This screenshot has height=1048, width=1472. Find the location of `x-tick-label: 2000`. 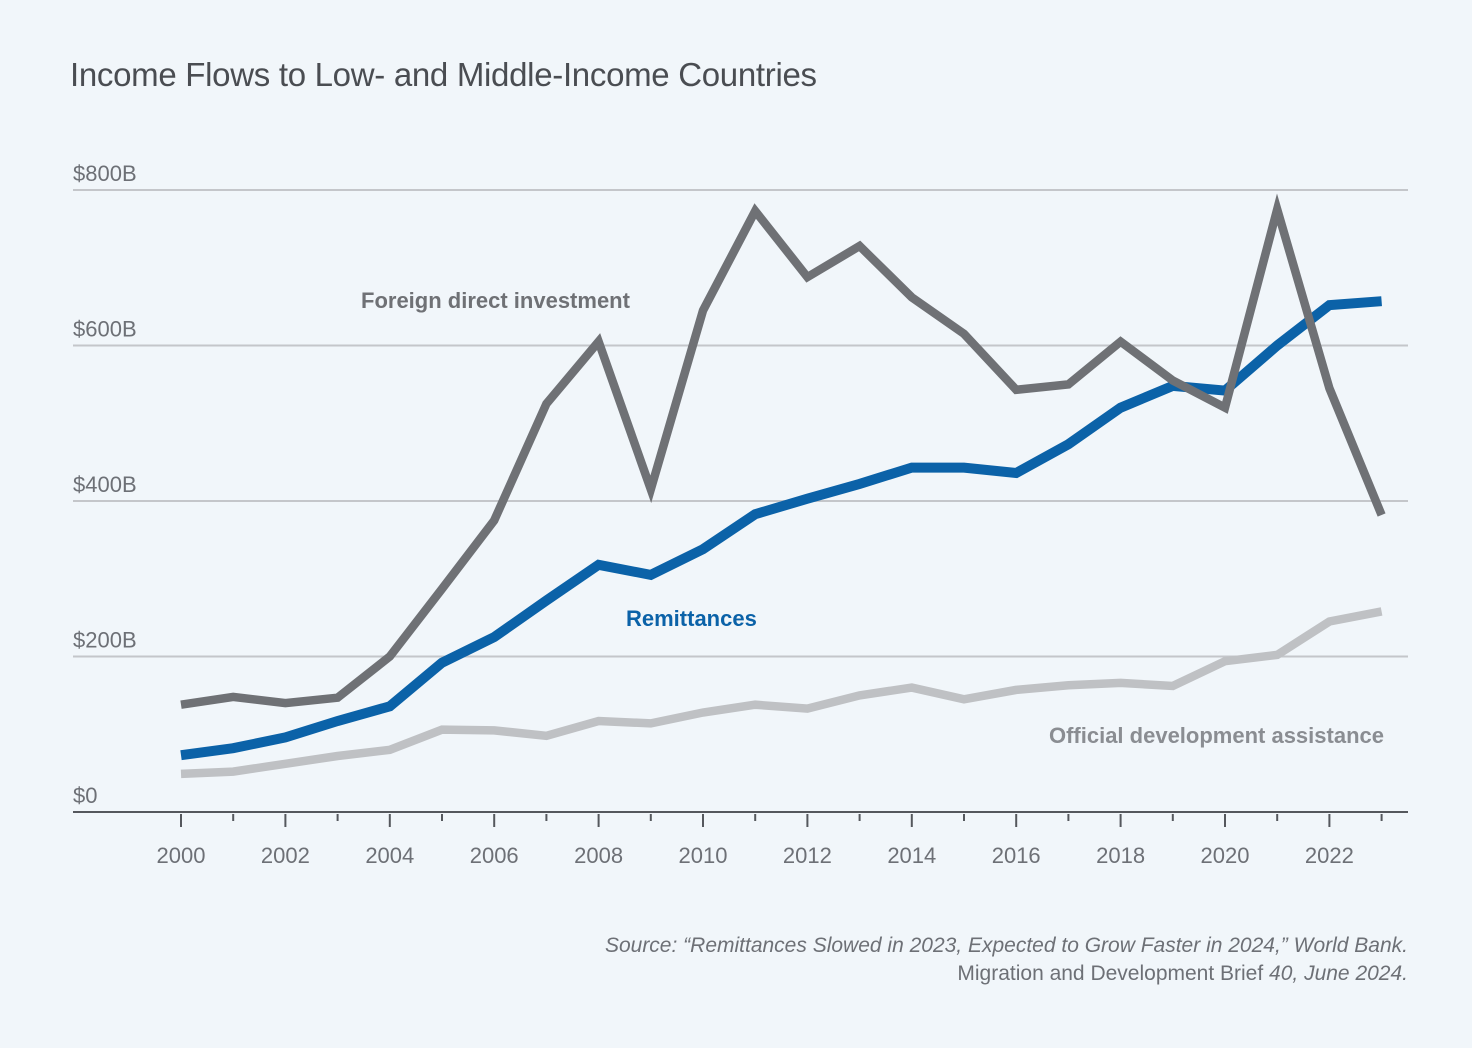

x-tick-label: 2000 is located at coordinates (181, 855).